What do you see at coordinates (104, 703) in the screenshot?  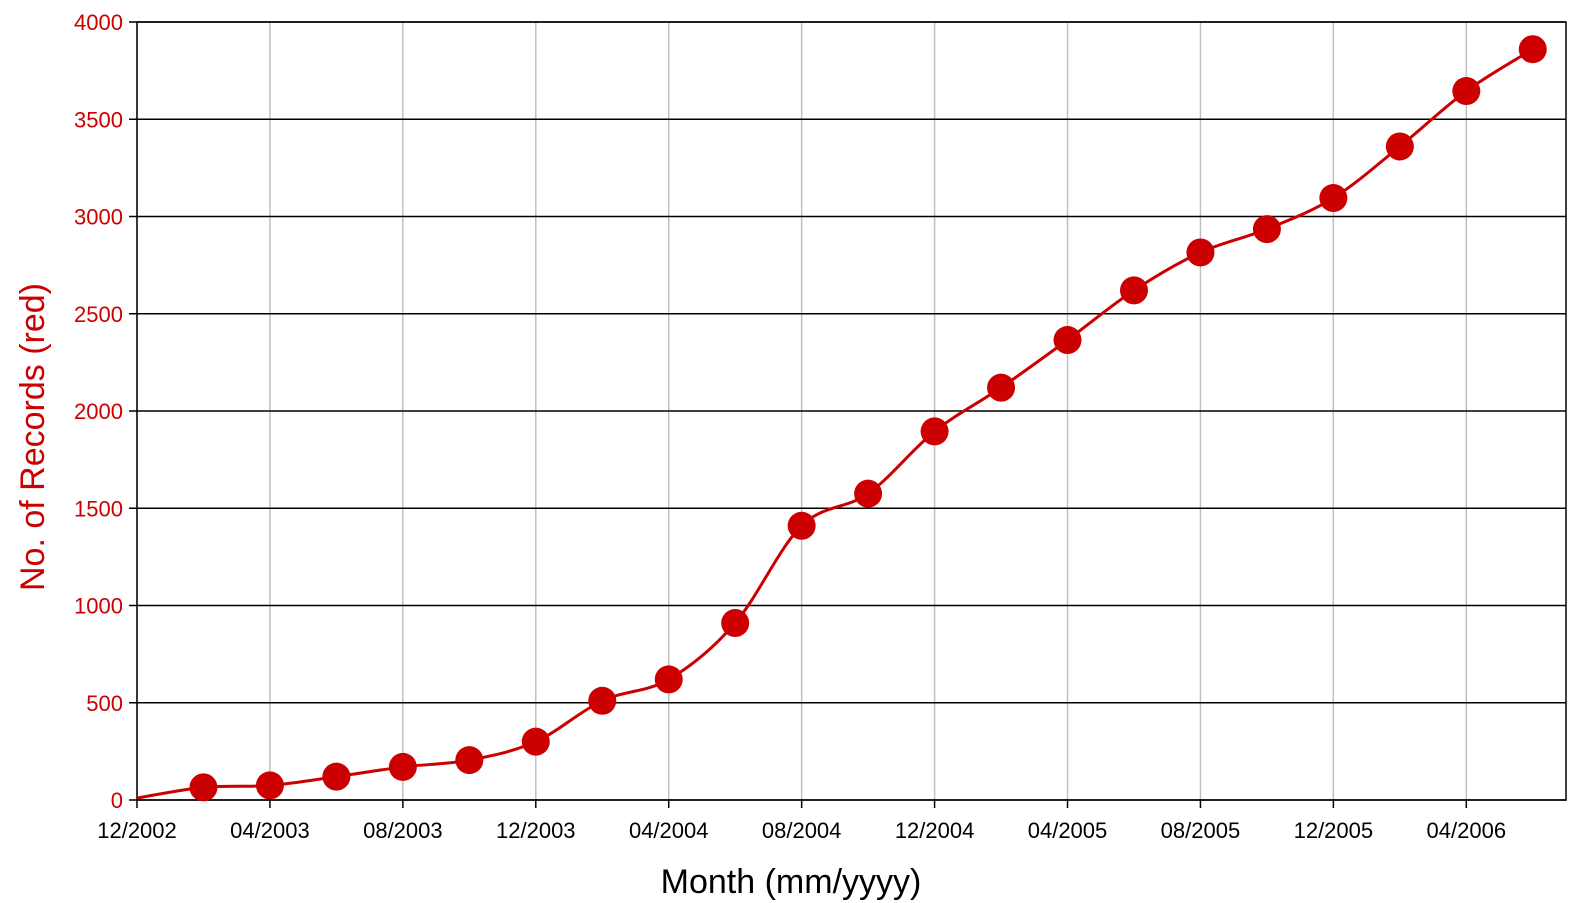 I see `y-tick-label: 500` at bounding box center [104, 703].